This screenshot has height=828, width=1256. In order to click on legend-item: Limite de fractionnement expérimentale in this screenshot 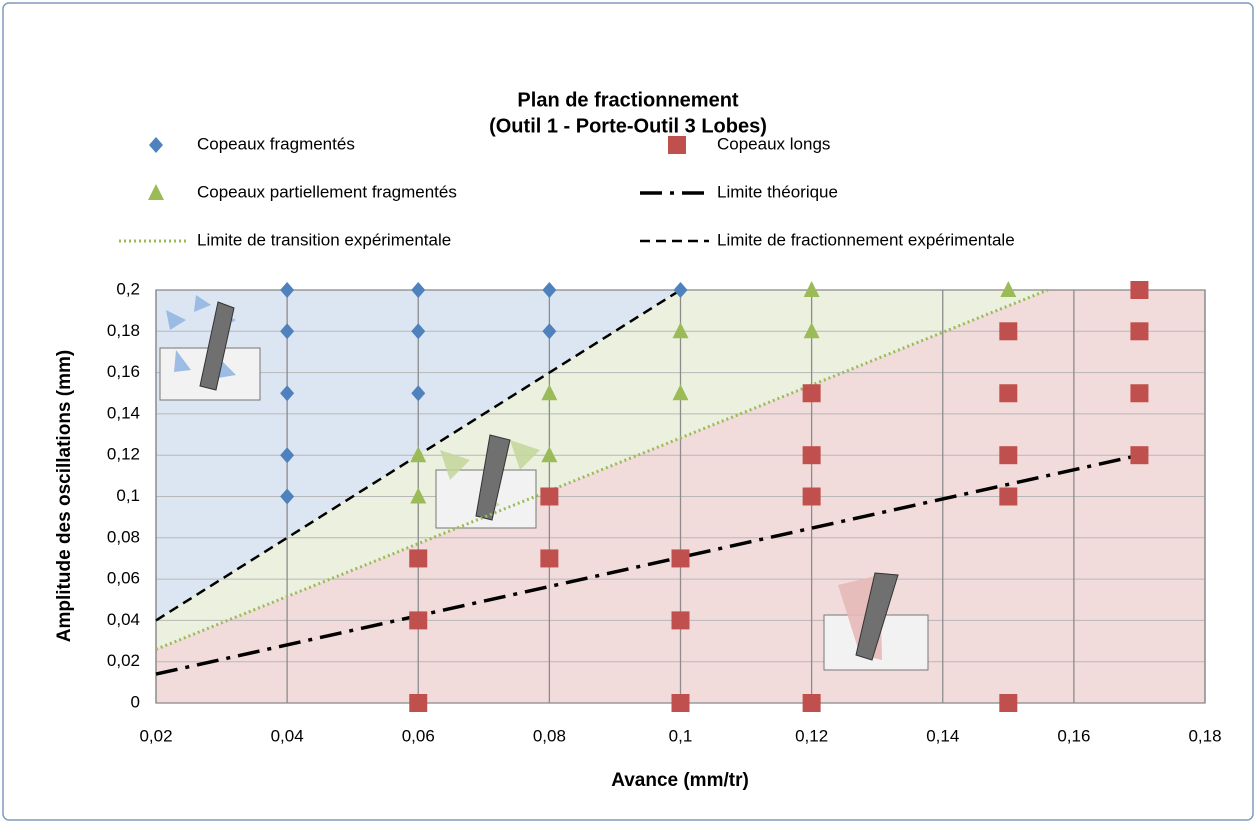, I will do `click(827, 239)`.